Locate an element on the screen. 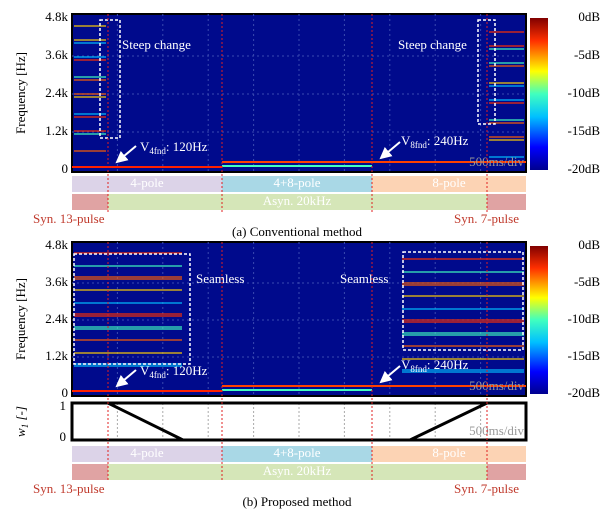 This screenshot has height=514, width=602. weight-axis-label: w1 [-] is located at coordinates (21, 421).